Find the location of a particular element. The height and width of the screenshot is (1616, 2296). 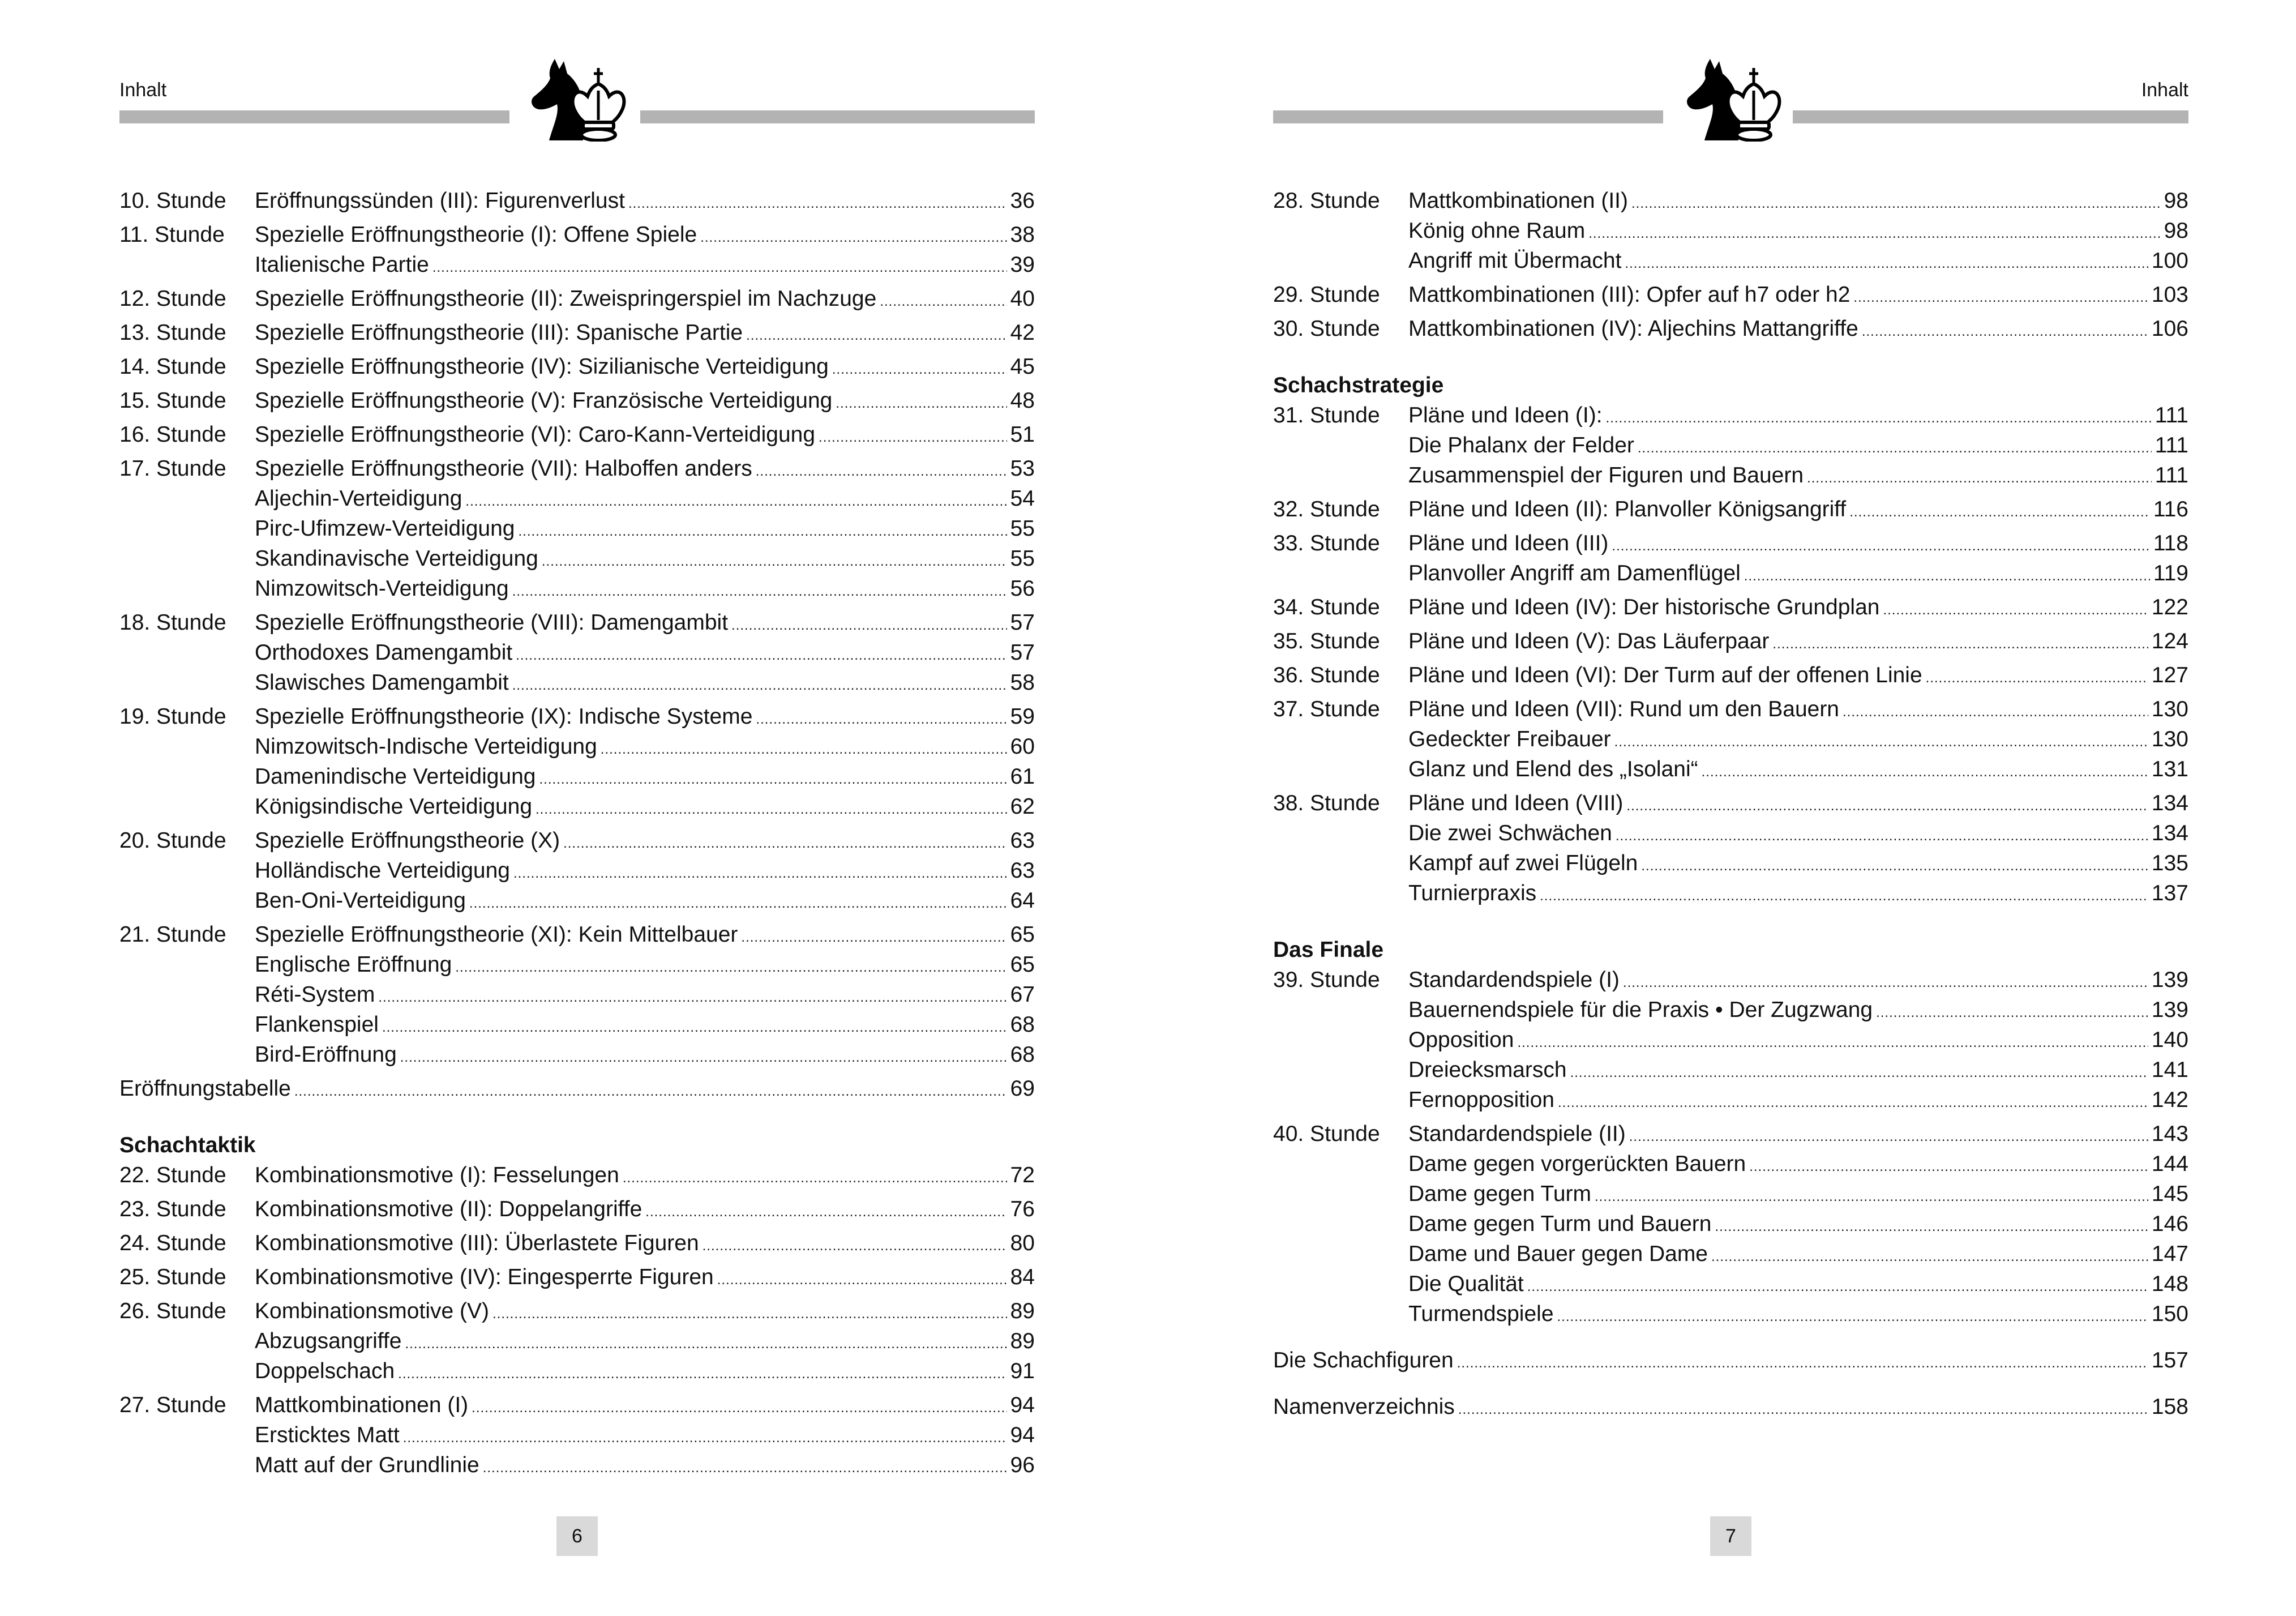

toc-entry: Doppelschach 91 is located at coordinates (577, 1371).